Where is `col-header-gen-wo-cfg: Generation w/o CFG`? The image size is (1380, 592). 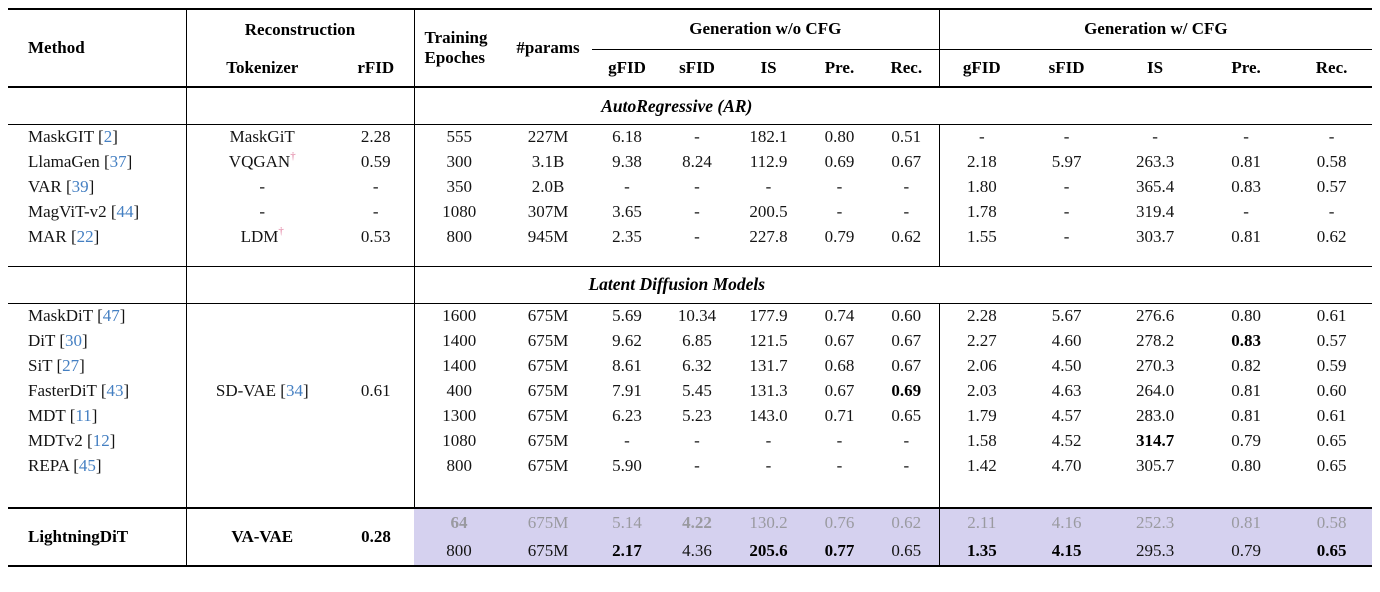
col-header-gen-wo-cfg: Generation w/o CFG is located at coordinates (766, 29).